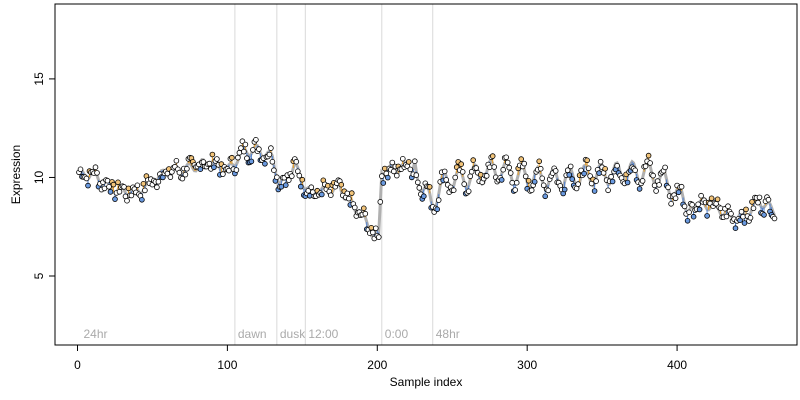  Describe the element at coordinates (227, 365) in the screenshot. I see `x-tick-label: 100` at that location.